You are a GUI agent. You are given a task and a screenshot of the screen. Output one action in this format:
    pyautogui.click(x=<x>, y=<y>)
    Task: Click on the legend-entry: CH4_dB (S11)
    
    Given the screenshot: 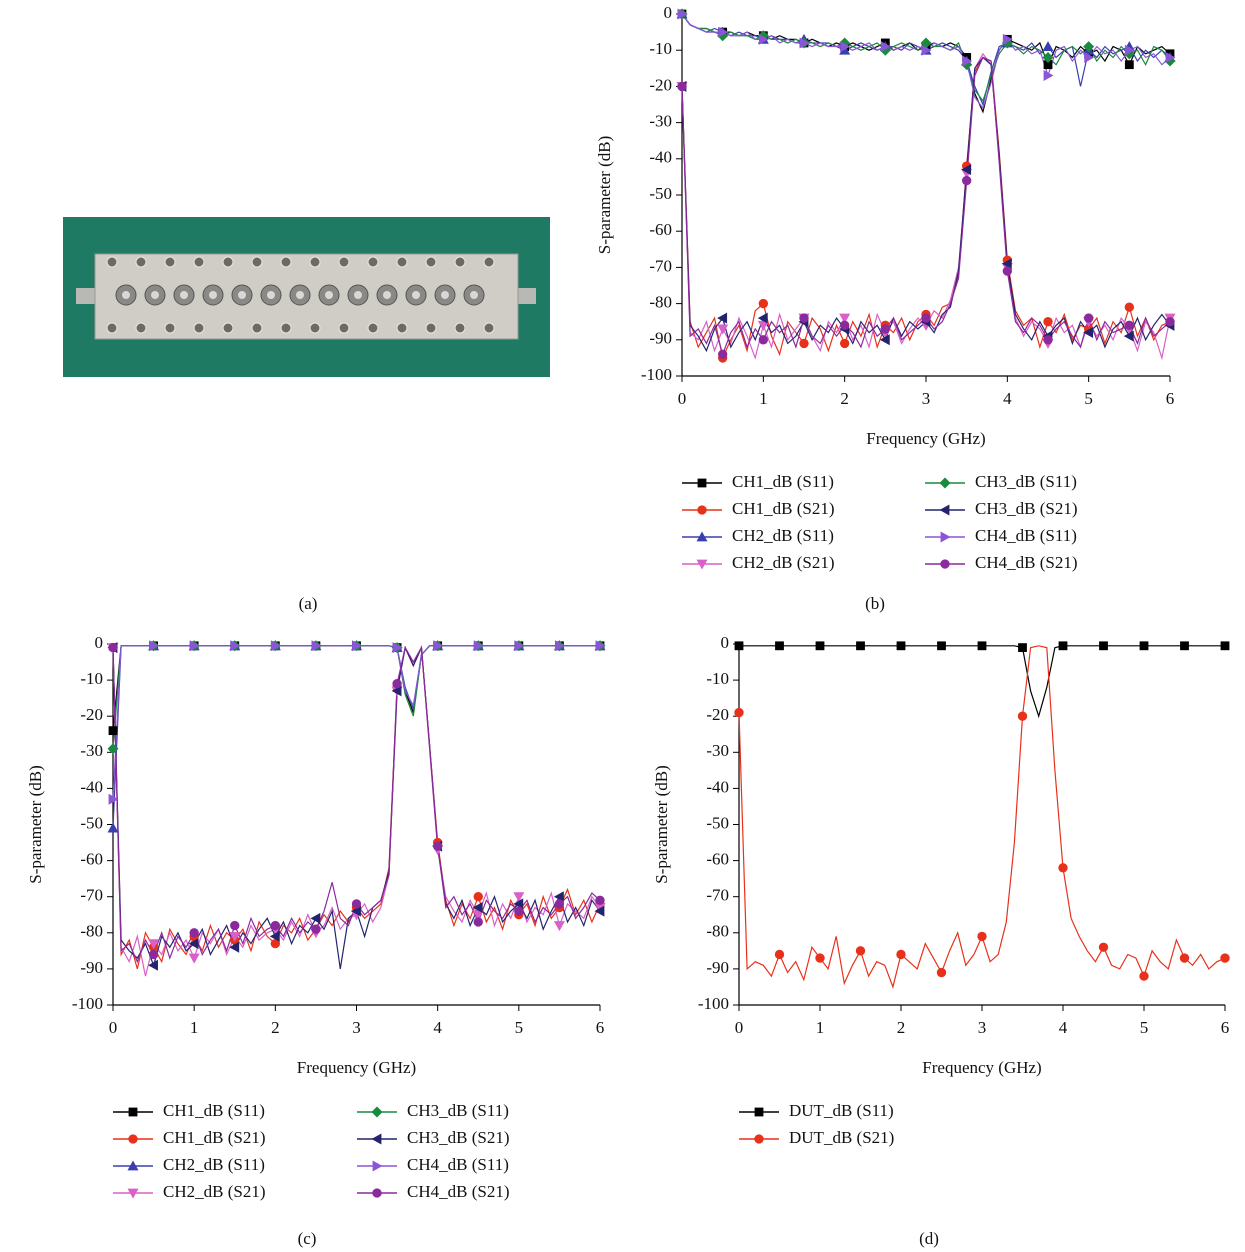 What is the action you would take?
    pyautogui.click(x=1001, y=535)
    